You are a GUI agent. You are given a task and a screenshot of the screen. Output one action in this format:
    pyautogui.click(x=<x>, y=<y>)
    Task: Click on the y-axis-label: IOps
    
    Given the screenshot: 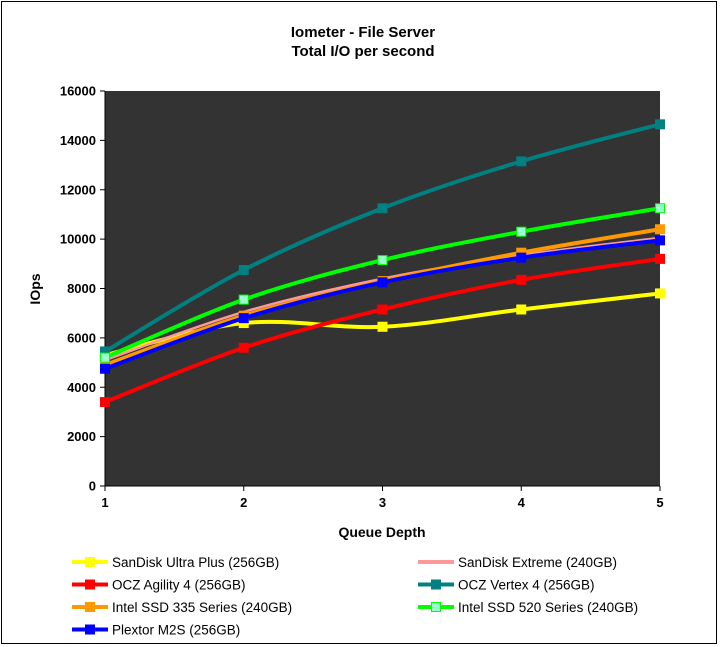 What is the action you would take?
    pyautogui.click(x=35, y=288)
    